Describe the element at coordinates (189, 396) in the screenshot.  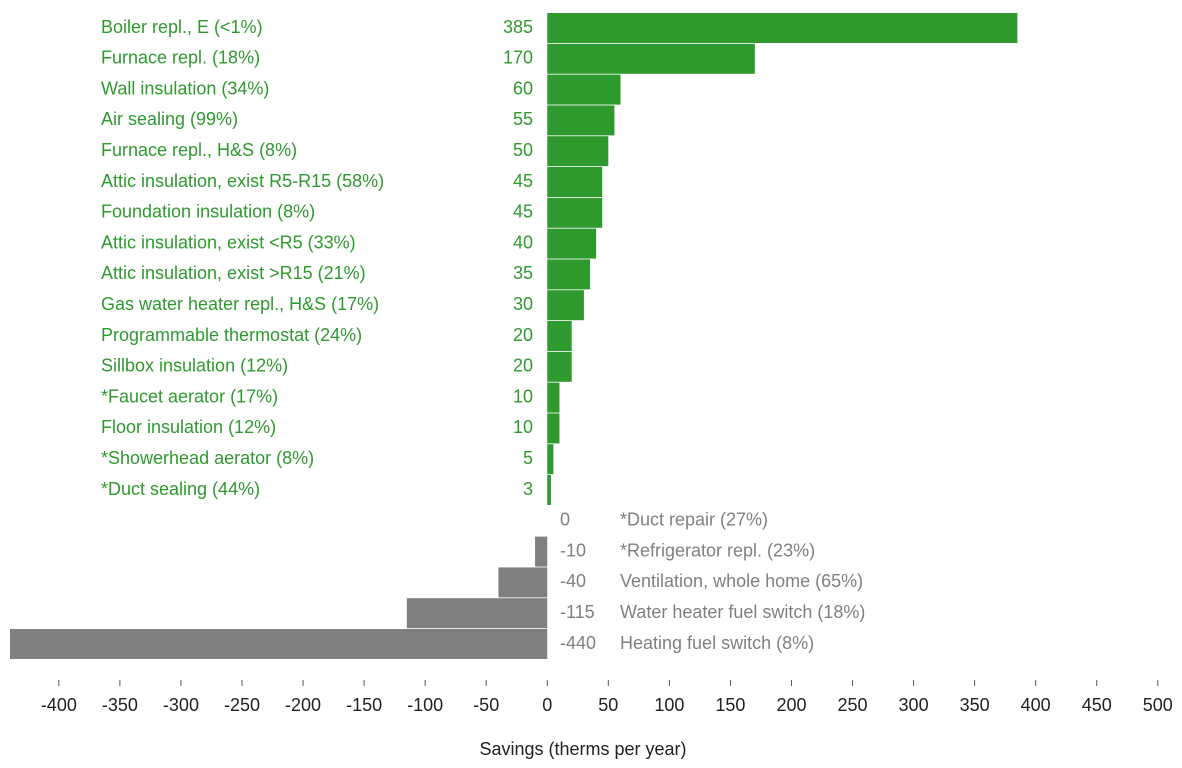
I see `category-label: *Faucet aerator (17%)` at that location.